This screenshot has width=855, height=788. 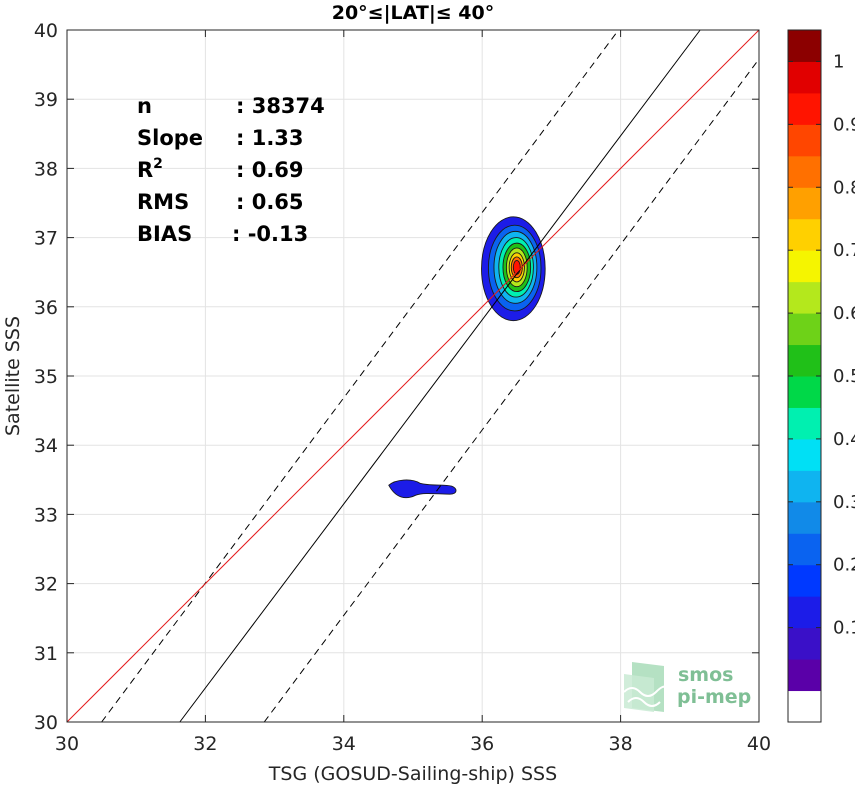 I want to click on y-tick-label: 40, so click(x=46, y=31).